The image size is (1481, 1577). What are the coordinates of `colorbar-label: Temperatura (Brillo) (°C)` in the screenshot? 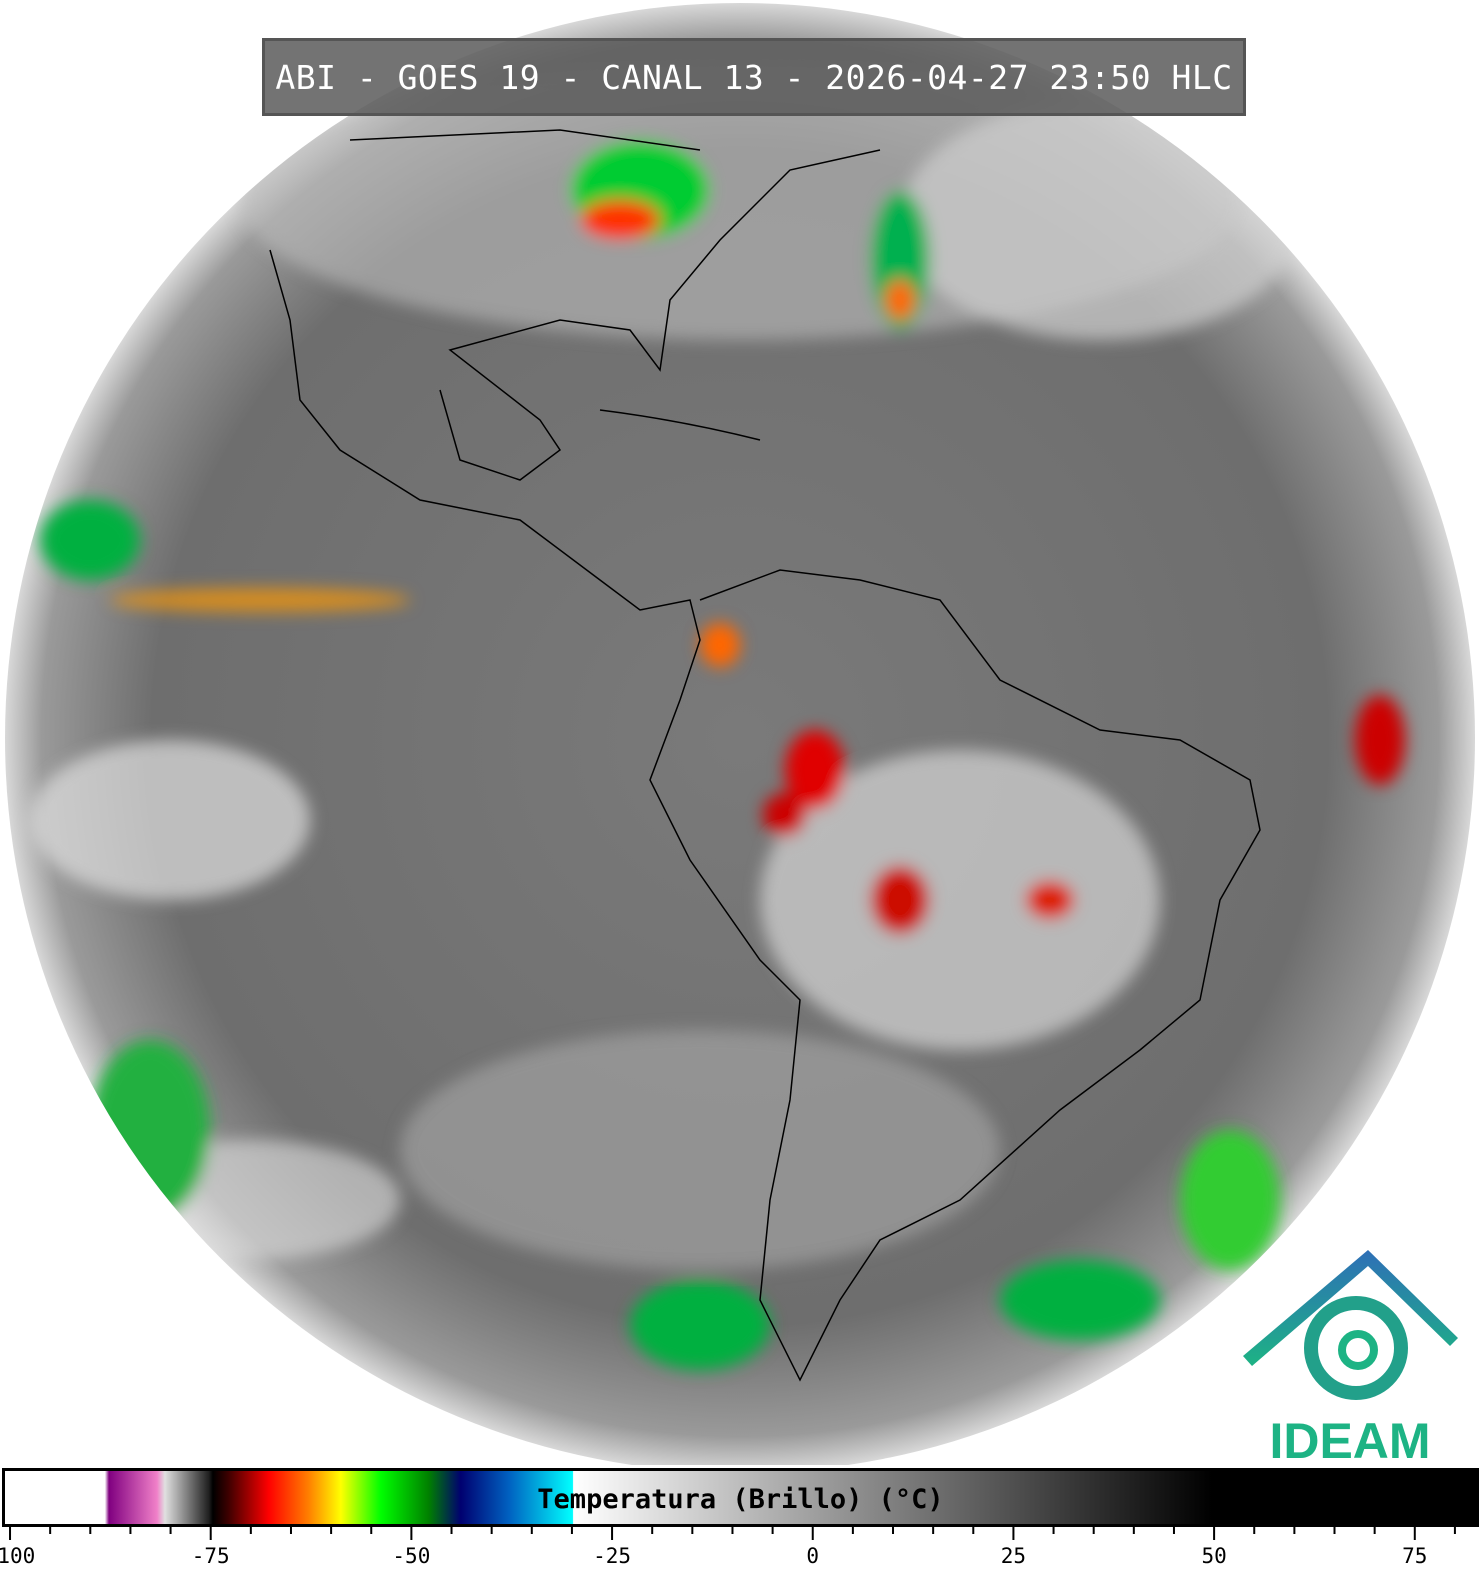 It's located at (740, 1499).